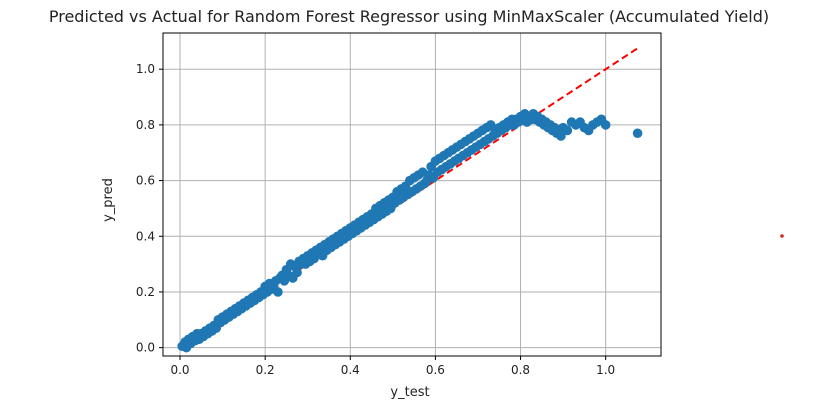 This screenshot has width=818, height=410. What do you see at coordinates (145, 181) in the screenshot?
I see `y-tick-label-3: 0.6` at bounding box center [145, 181].